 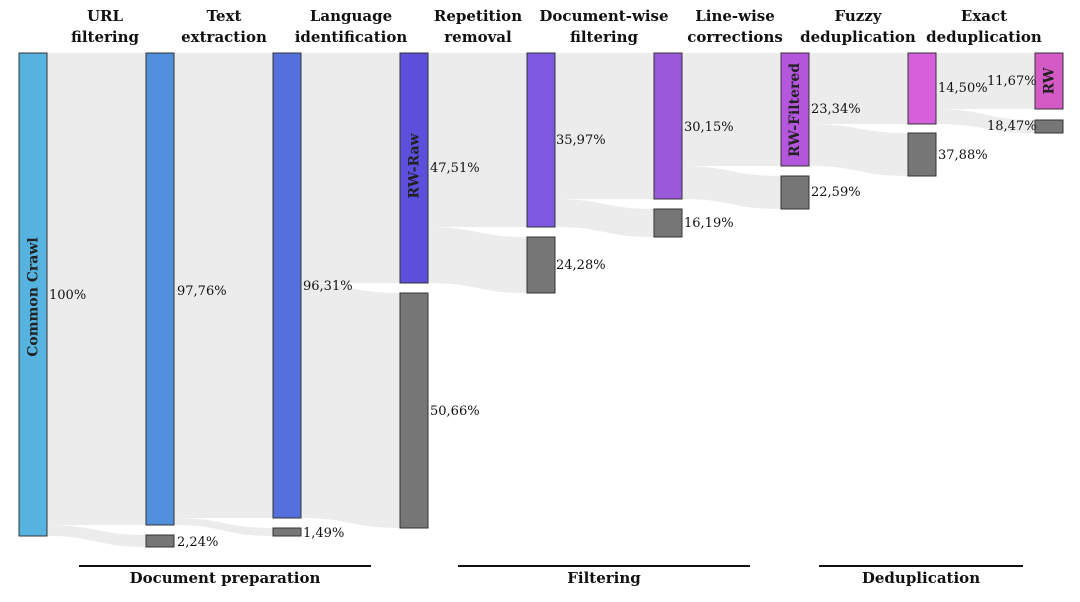 What do you see at coordinates (1012, 81) in the screenshot?
I see `pct-rw: 11,67%` at bounding box center [1012, 81].